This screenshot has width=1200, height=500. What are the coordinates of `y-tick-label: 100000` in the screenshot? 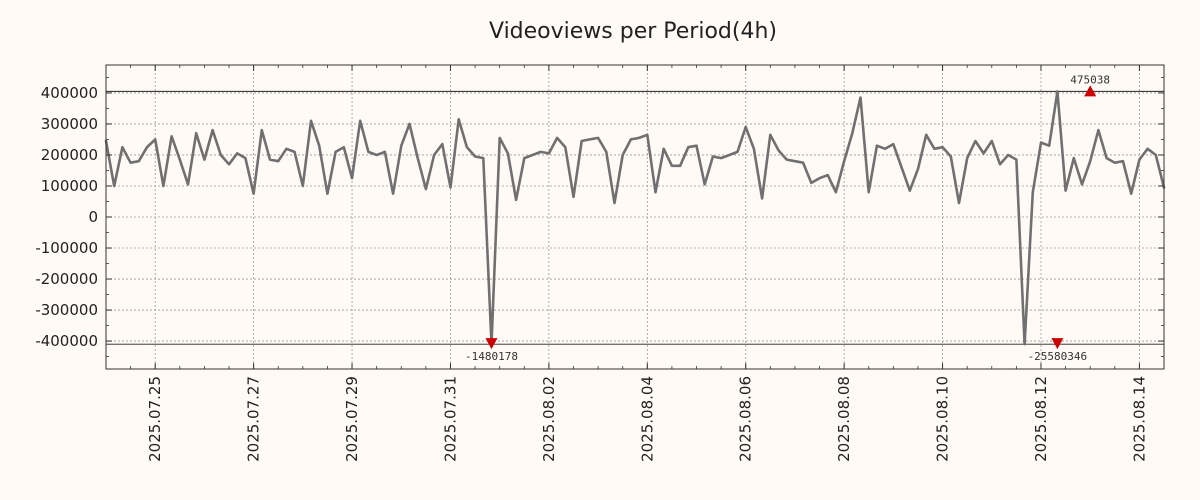 It's located at (69, 186).